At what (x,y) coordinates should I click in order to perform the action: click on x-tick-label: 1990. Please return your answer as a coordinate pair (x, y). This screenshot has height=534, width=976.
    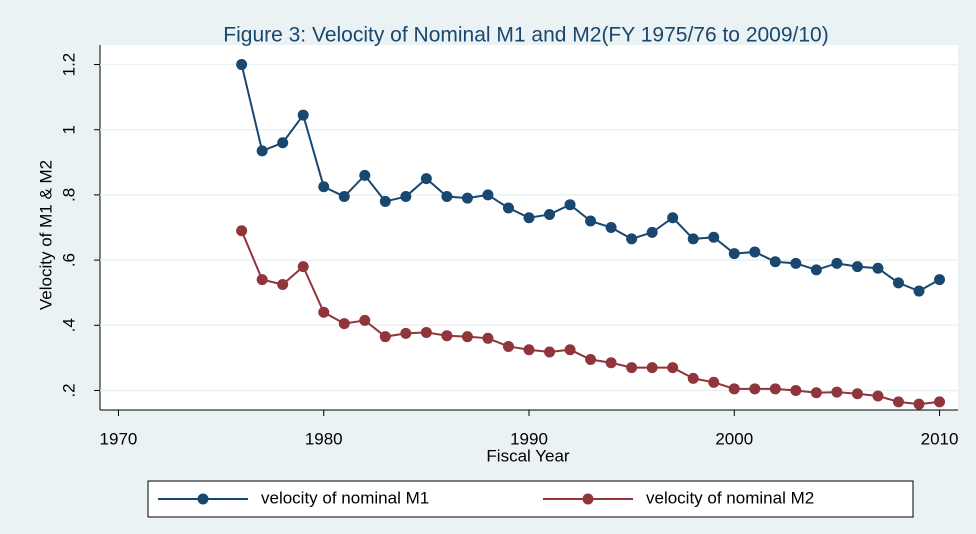
    Looking at the image, I should click on (529, 438).